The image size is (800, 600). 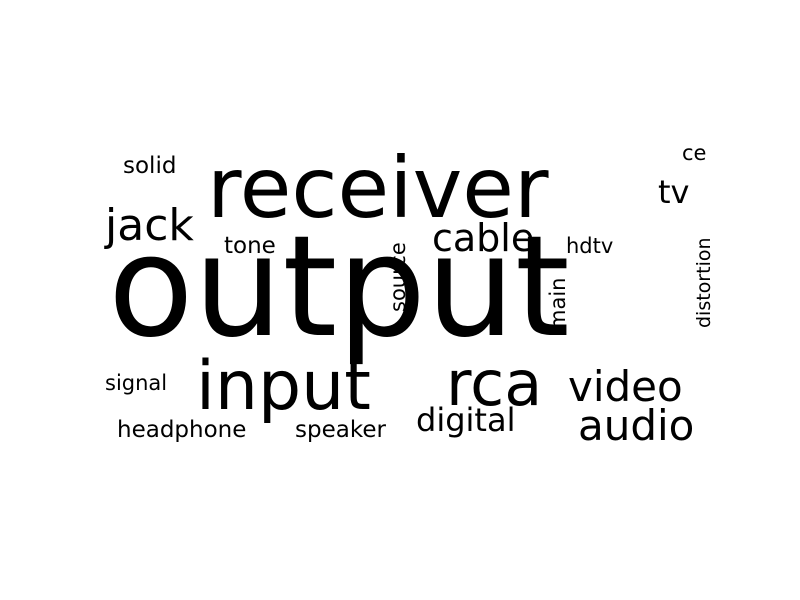 I want to click on word-receiver: receiver, so click(x=378, y=188).